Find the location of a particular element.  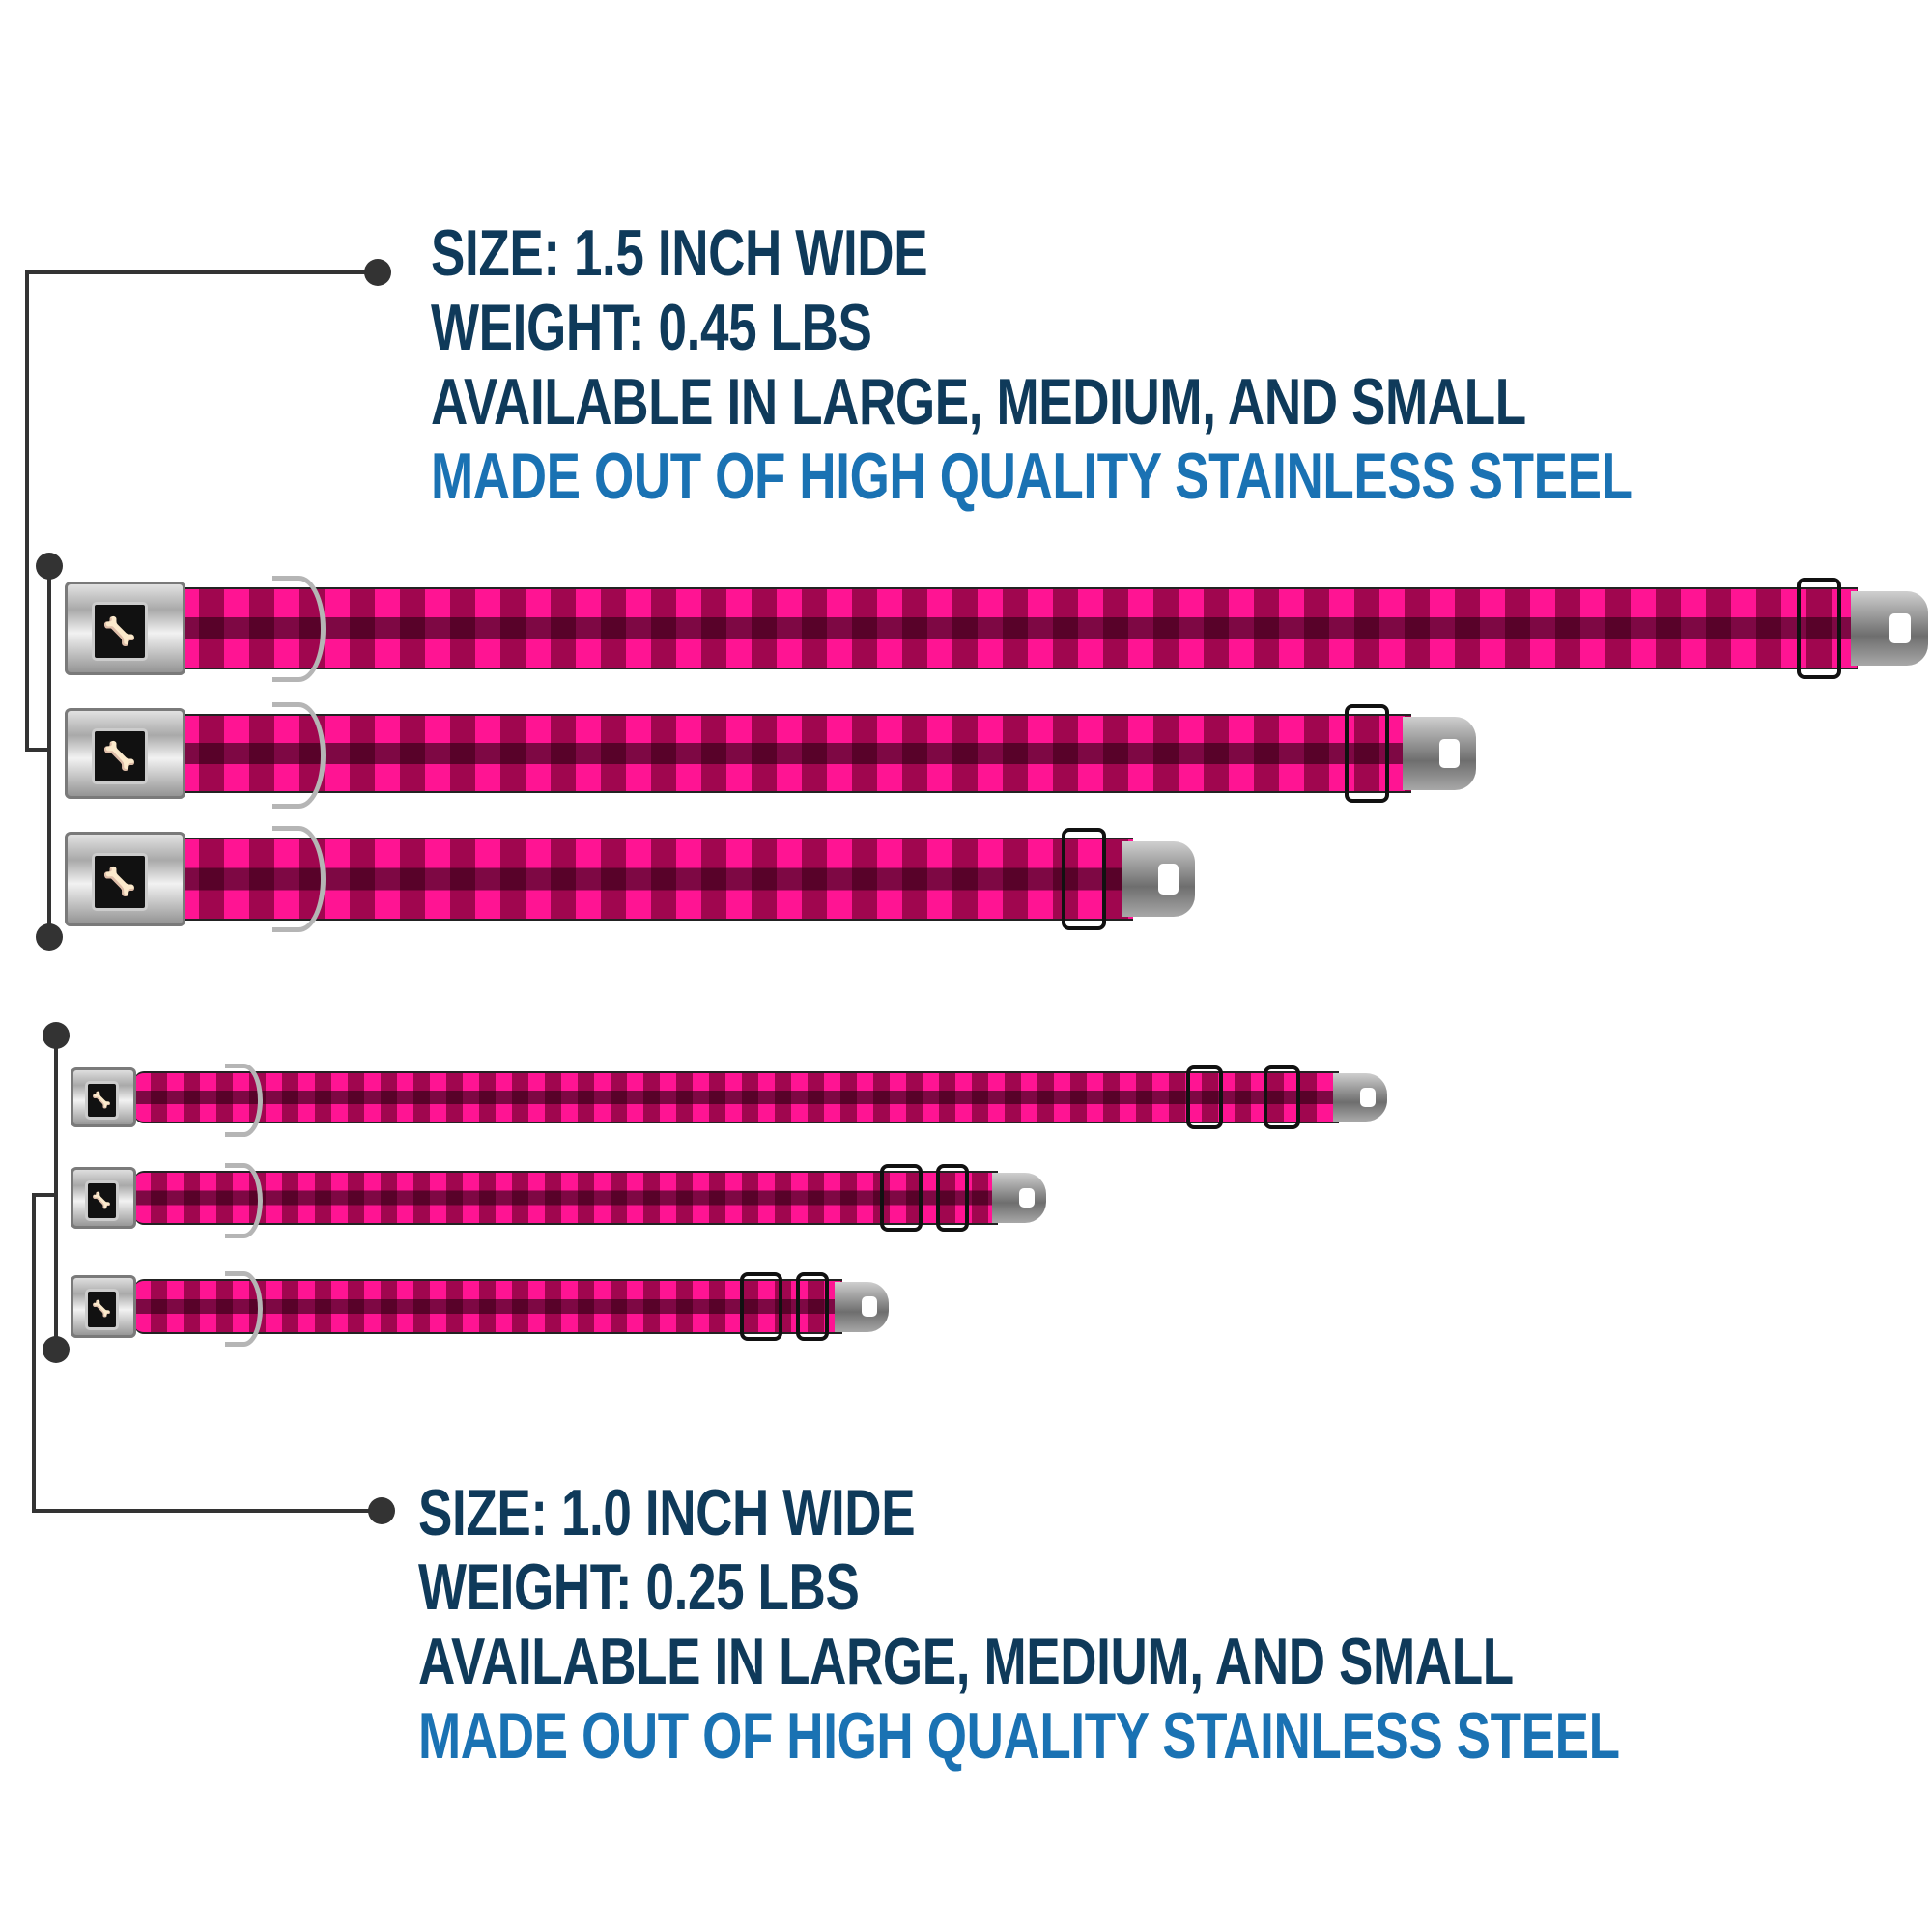

collar-narrow-medium: 🦴 is located at coordinates (558, 1200).